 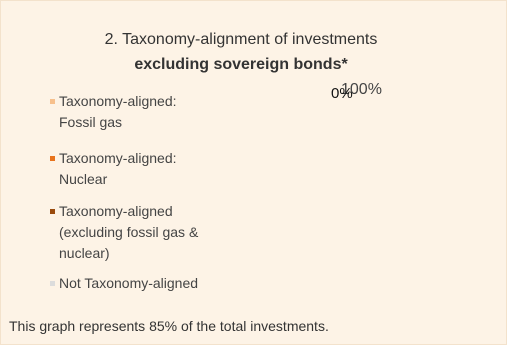 I want to click on legend-label: (excluding fossil gas &, so click(x=129, y=232).